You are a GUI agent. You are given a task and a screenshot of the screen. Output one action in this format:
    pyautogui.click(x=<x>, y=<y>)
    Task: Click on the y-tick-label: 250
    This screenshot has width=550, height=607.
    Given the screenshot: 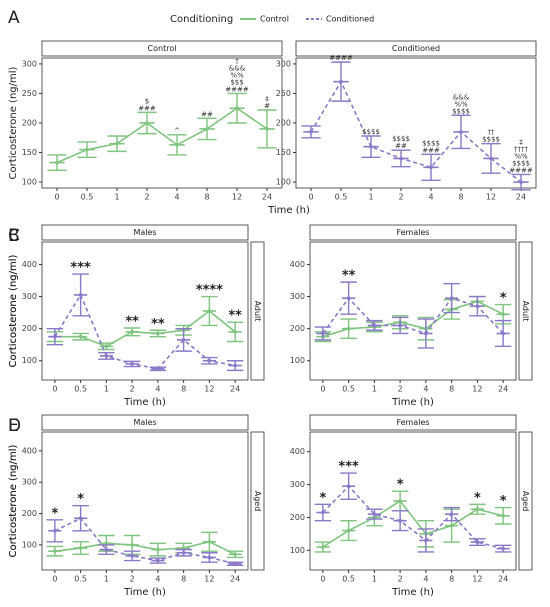 What is the action you would take?
    pyautogui.click(x=29, y=93)
    